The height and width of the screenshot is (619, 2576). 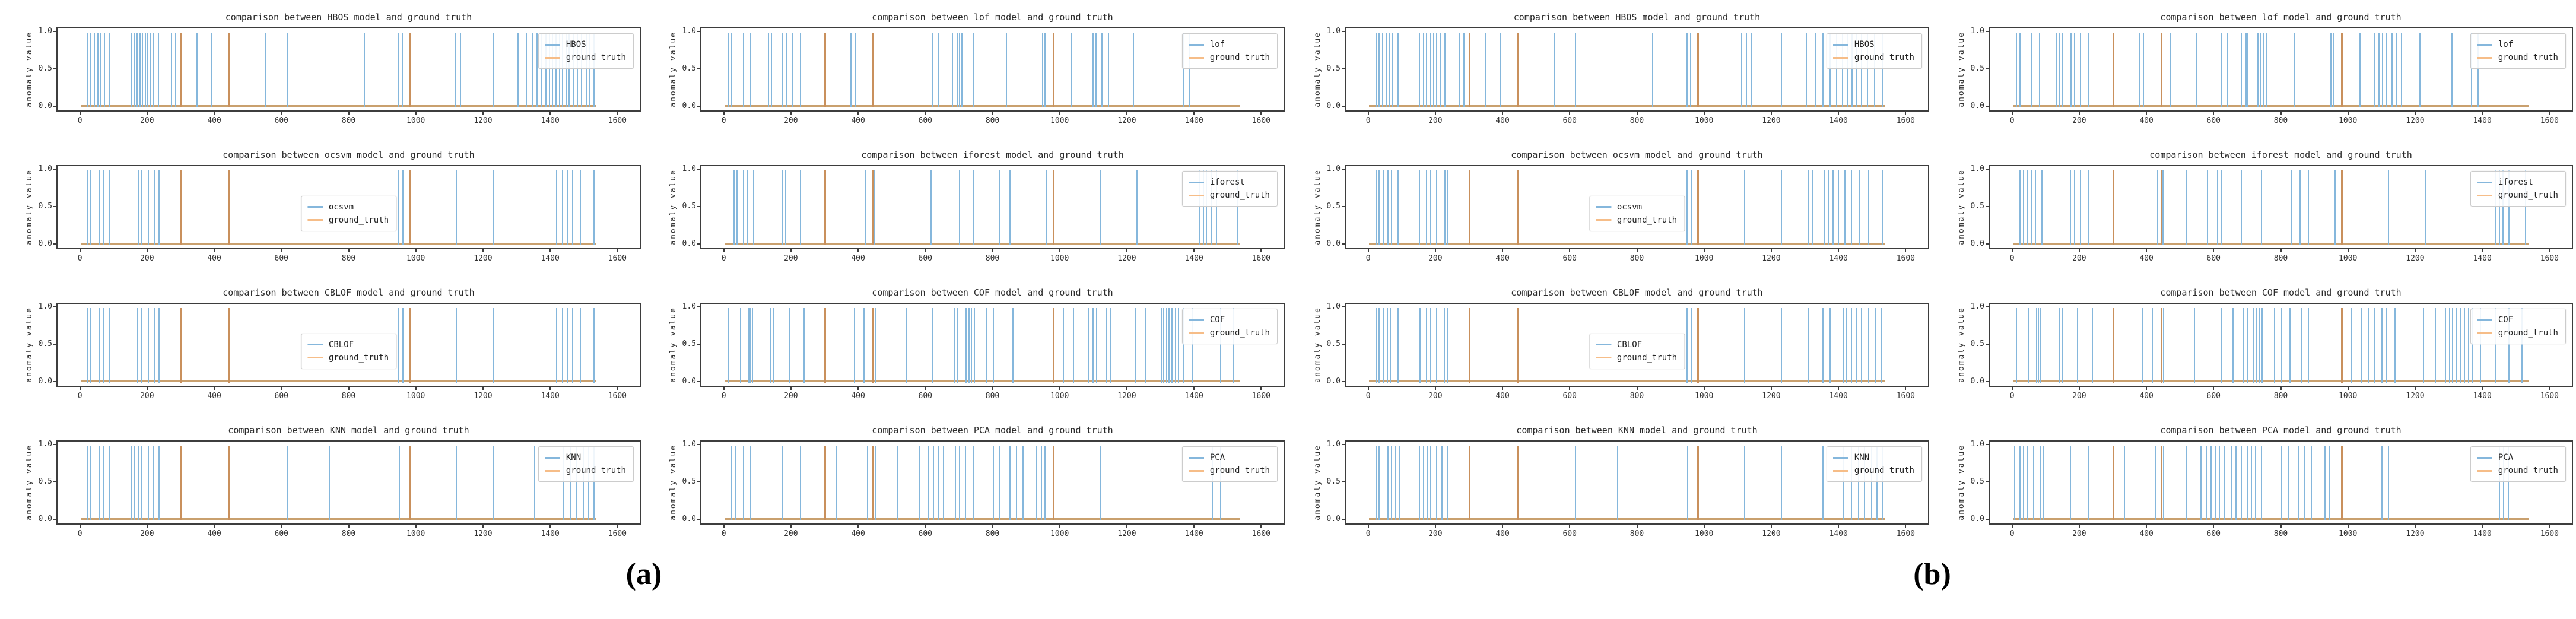 What do you see at coordinates (2549, 258) in the screenshot?
I see `x-tick-label: 1600` at bounding box center [2549, 258].